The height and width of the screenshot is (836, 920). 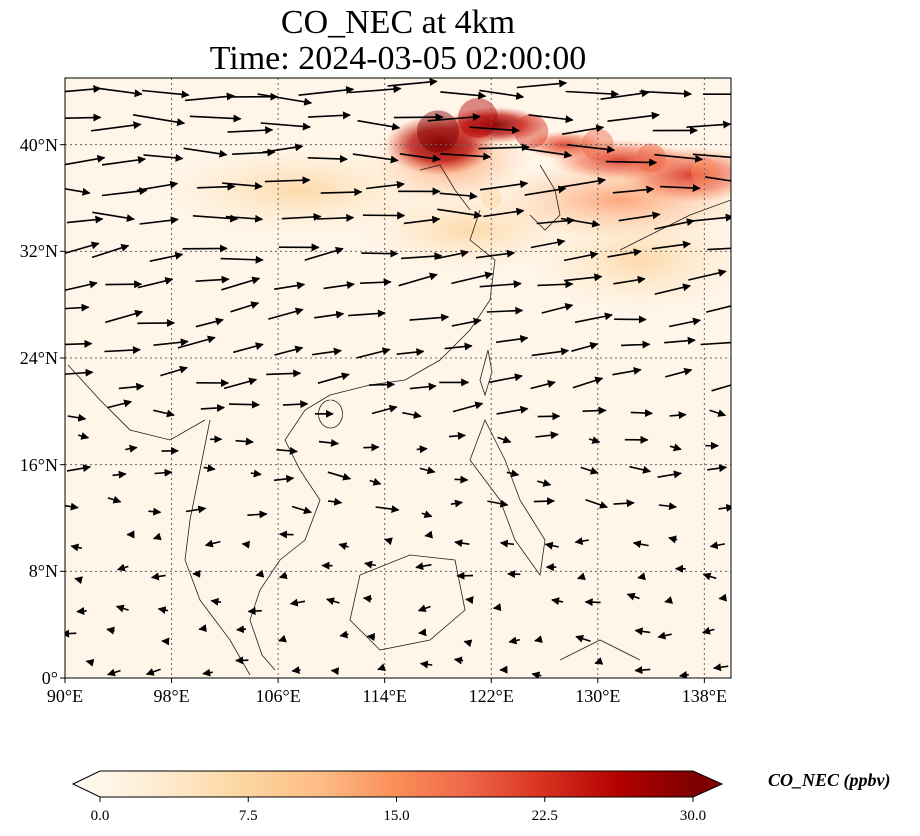 I want to click on longitude-label: 130°E, so click(x=598, y=696).